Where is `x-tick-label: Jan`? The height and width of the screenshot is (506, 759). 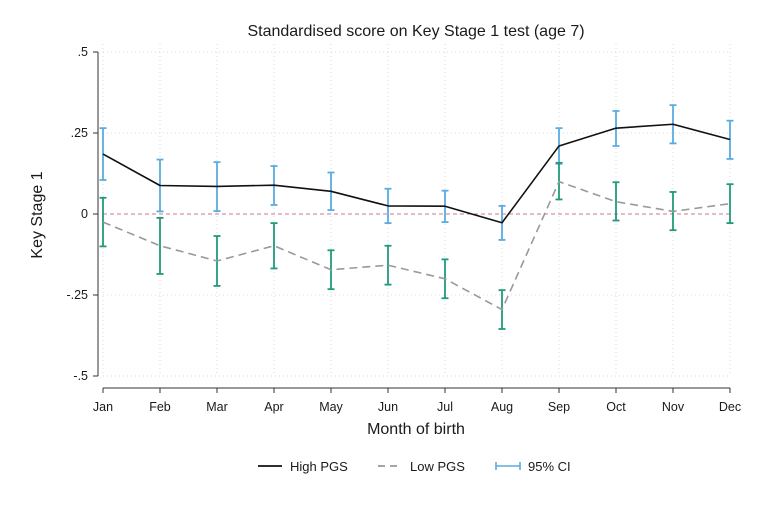 x-tick-label: Jan is located at coordinates (103, 407).